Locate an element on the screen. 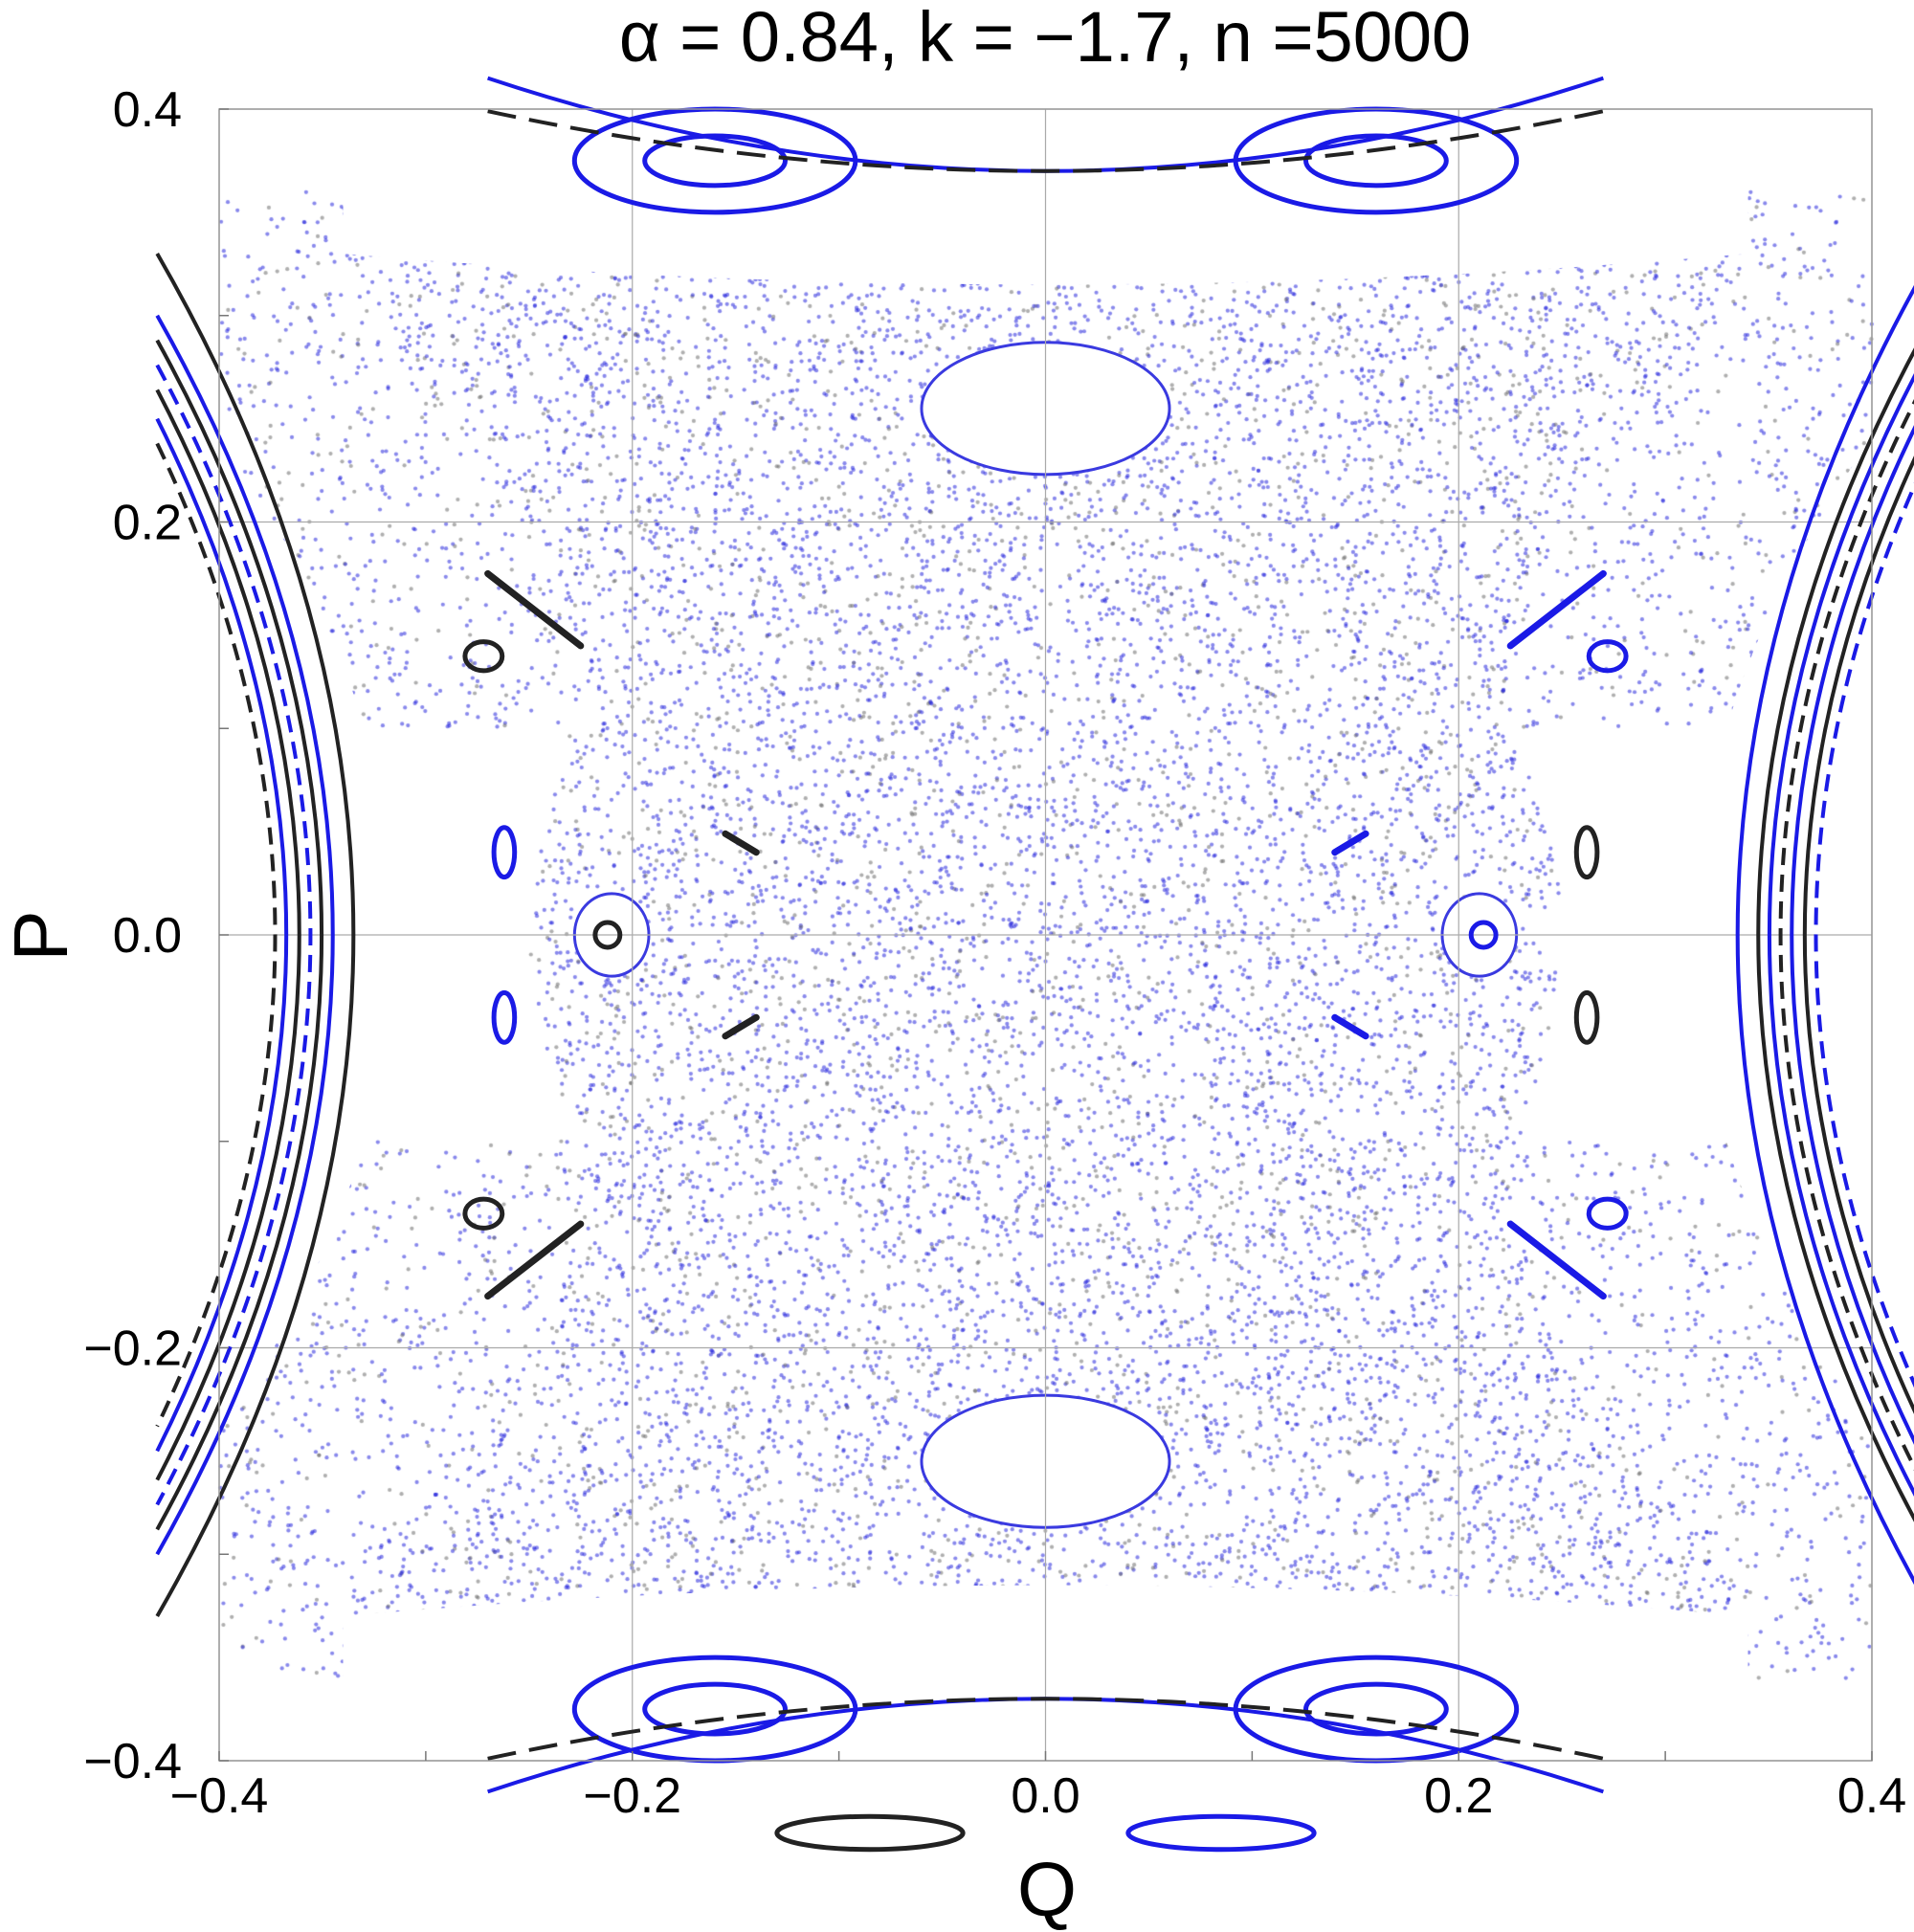 This screenshot has width=1914, height=1932. x-axis-label: Q is located at coordinates (1047, 1889).